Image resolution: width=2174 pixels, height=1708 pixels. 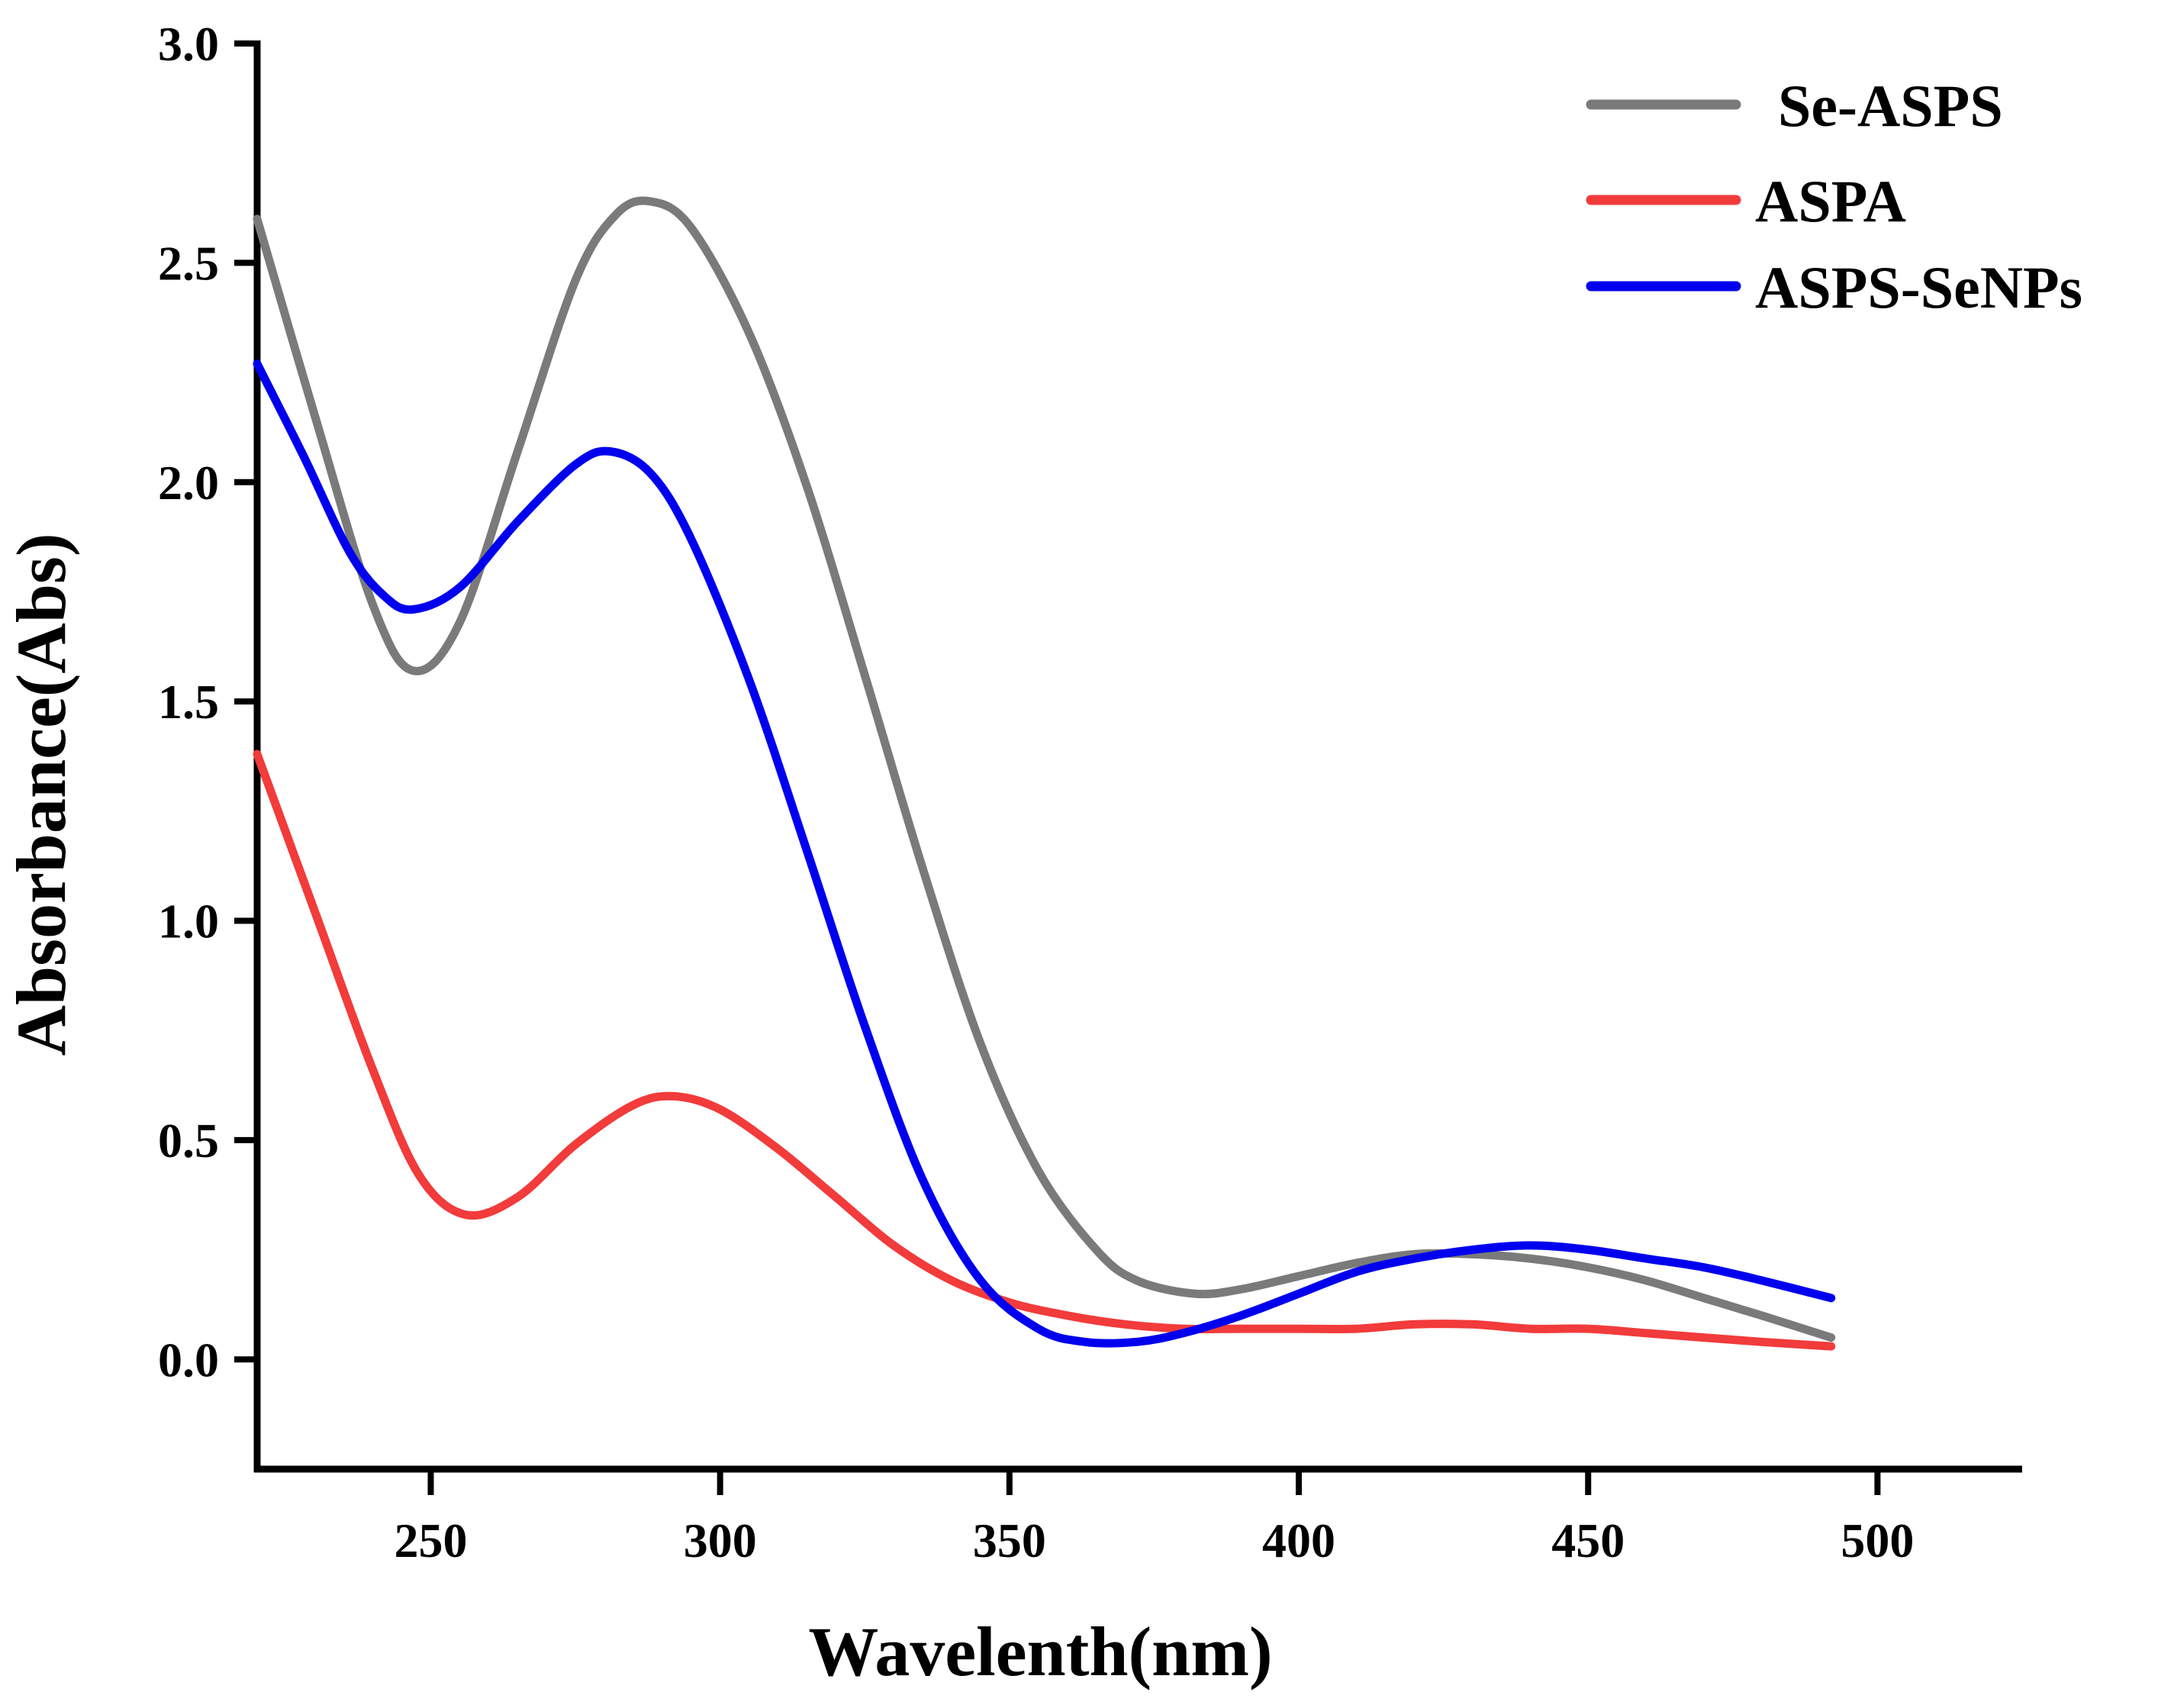 I want to click on legend-label-se-asps: Se-ASPS, so click(x=1890, y=106).